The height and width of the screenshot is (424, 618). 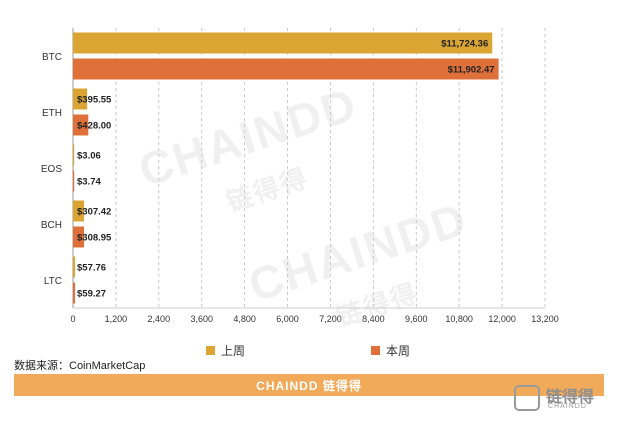 I want to click on chart-legend: 上周 本周, so click(x=309, y=350).